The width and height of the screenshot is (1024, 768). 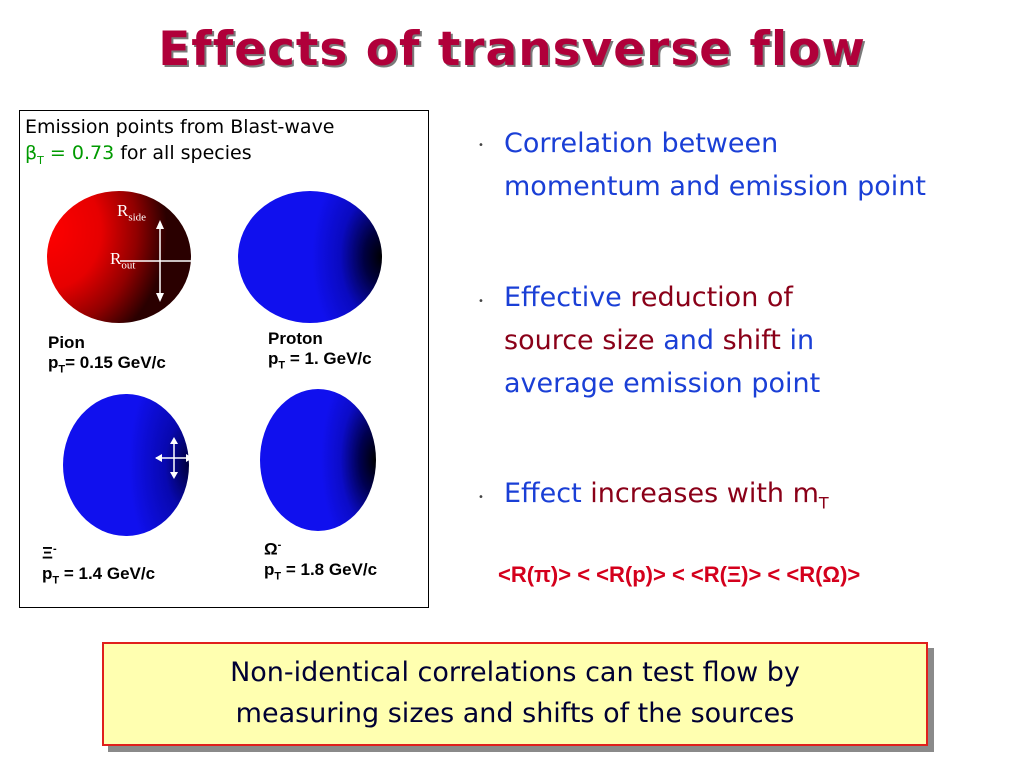 What do you see at coordinates (318, 460) in the screenshot?
I see `omega-emission-disc` at bounding box center [318, 460].